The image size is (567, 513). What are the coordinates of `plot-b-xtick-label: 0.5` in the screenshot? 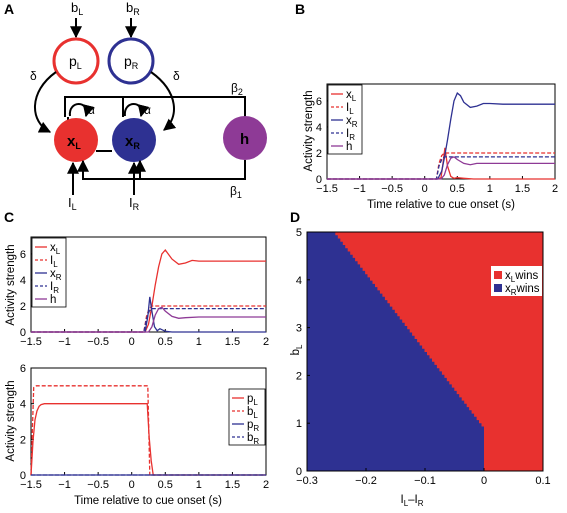 It's located at (457, 189).